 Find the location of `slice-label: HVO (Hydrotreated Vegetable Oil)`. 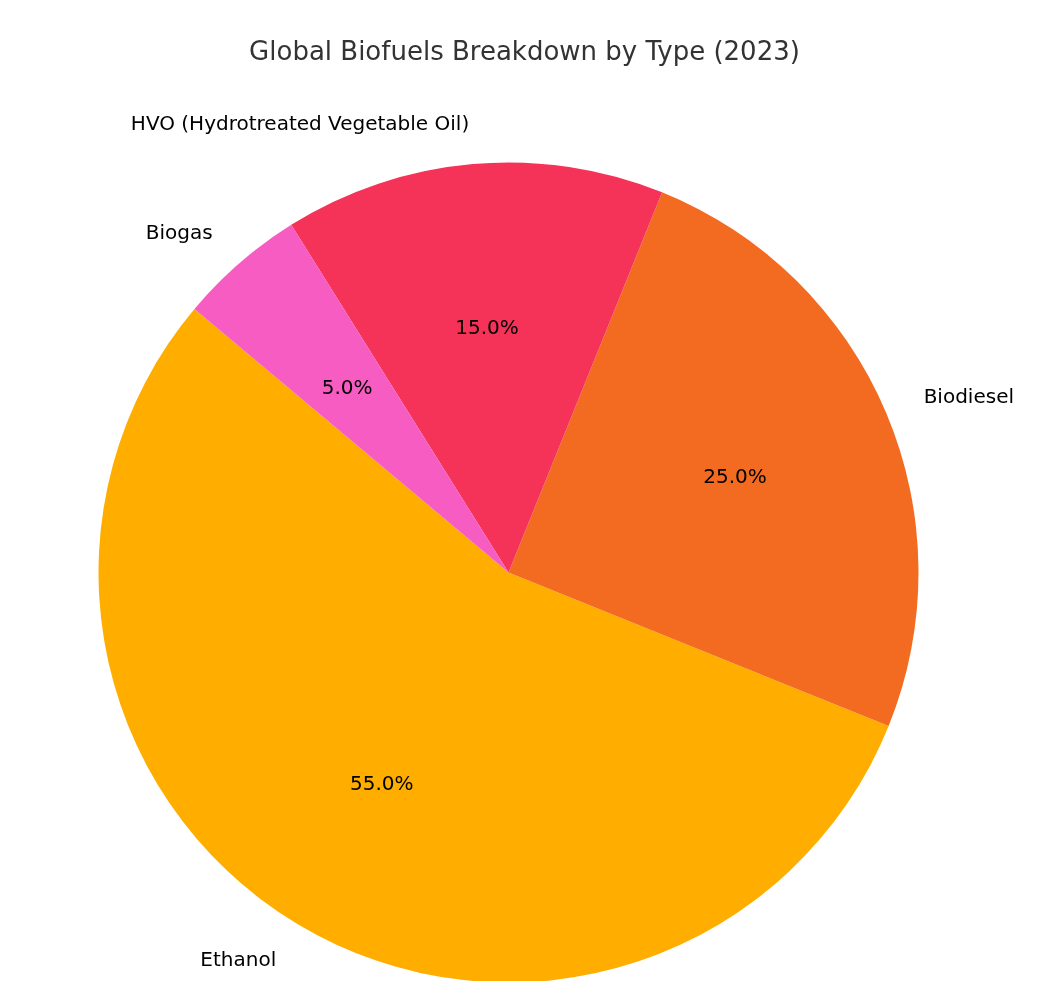

slice-label: HVO (Hydrotreated Vegetable Oil) is located at coordinates (300, 123).